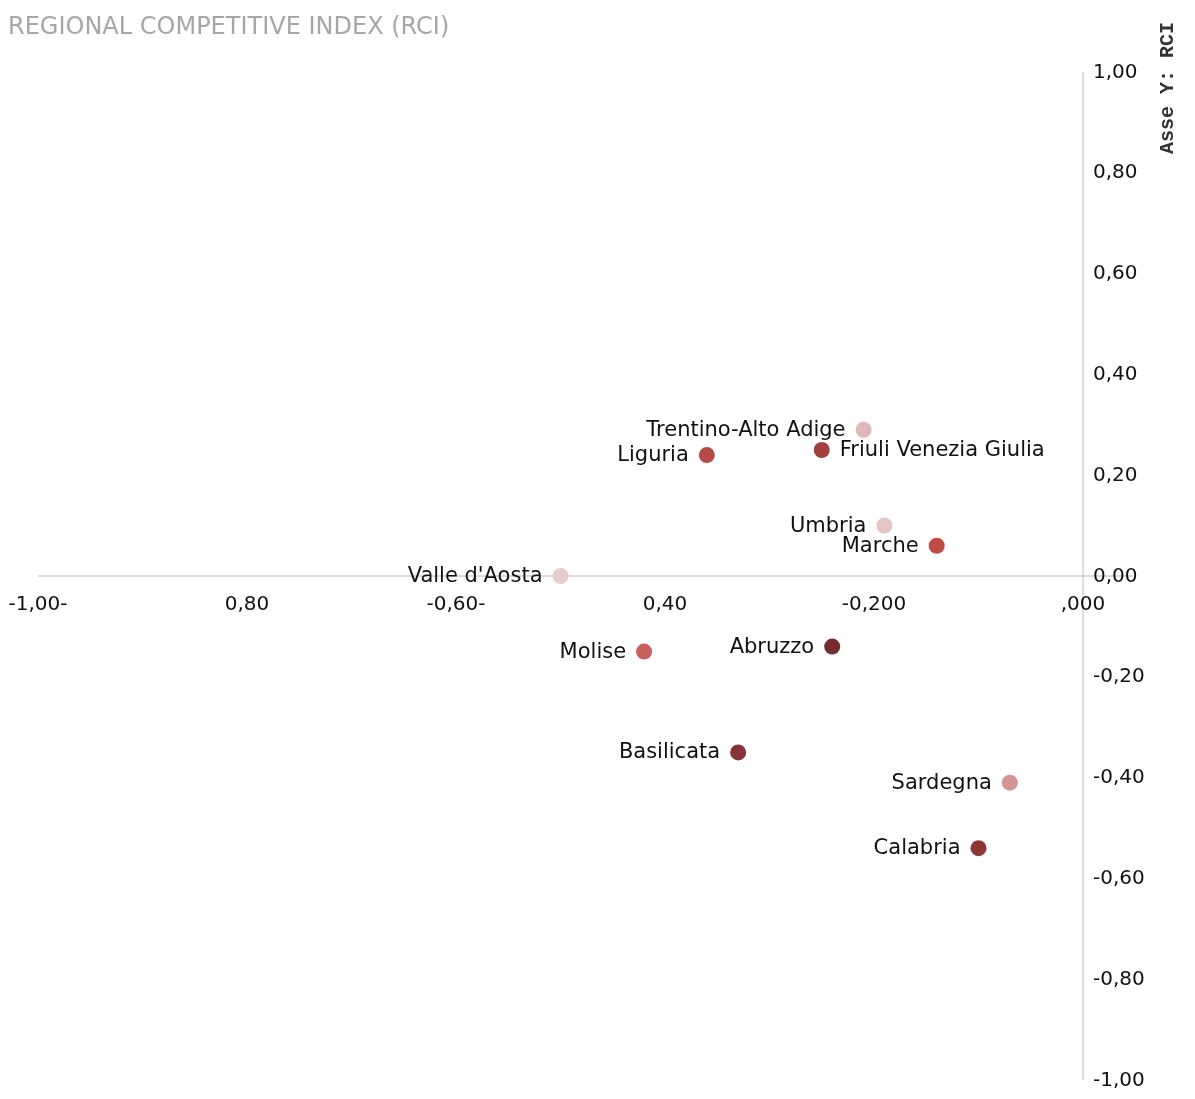  I want to click on y-tick-label: 0,20, so click(1115, 473).